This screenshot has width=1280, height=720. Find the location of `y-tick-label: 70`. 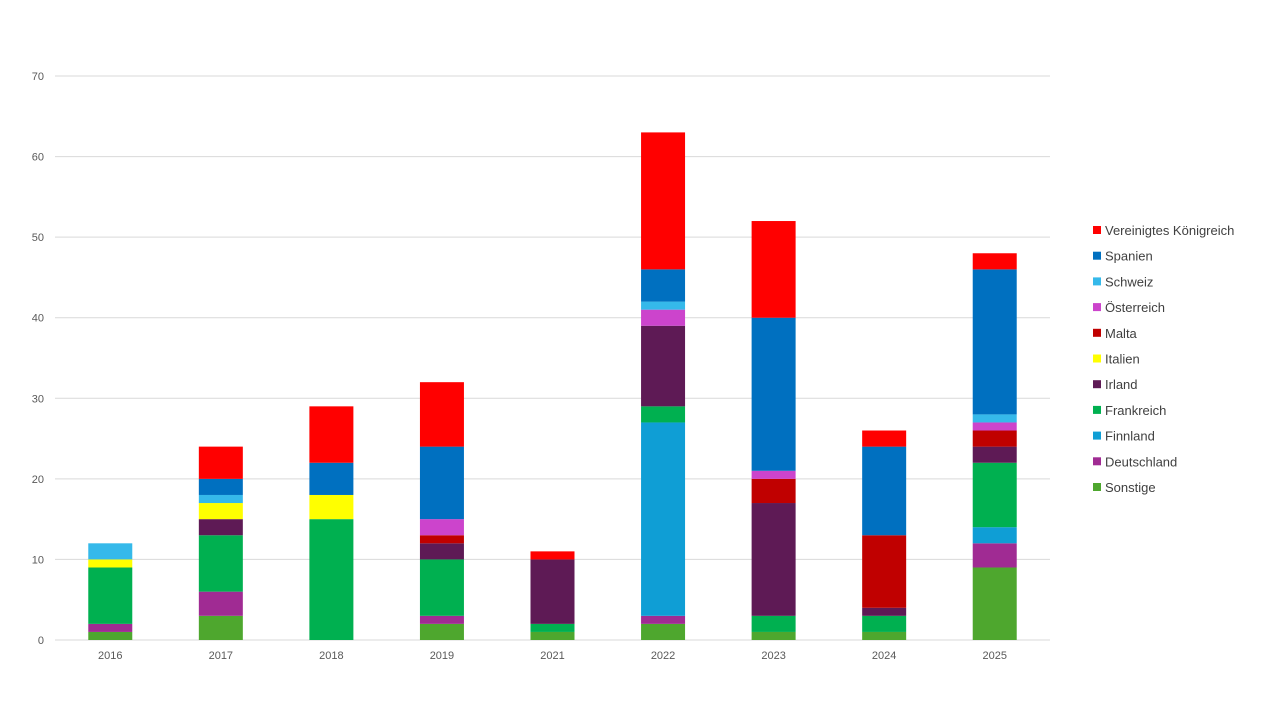

y-tick-label: 70 is located at coordinates (38, 77).